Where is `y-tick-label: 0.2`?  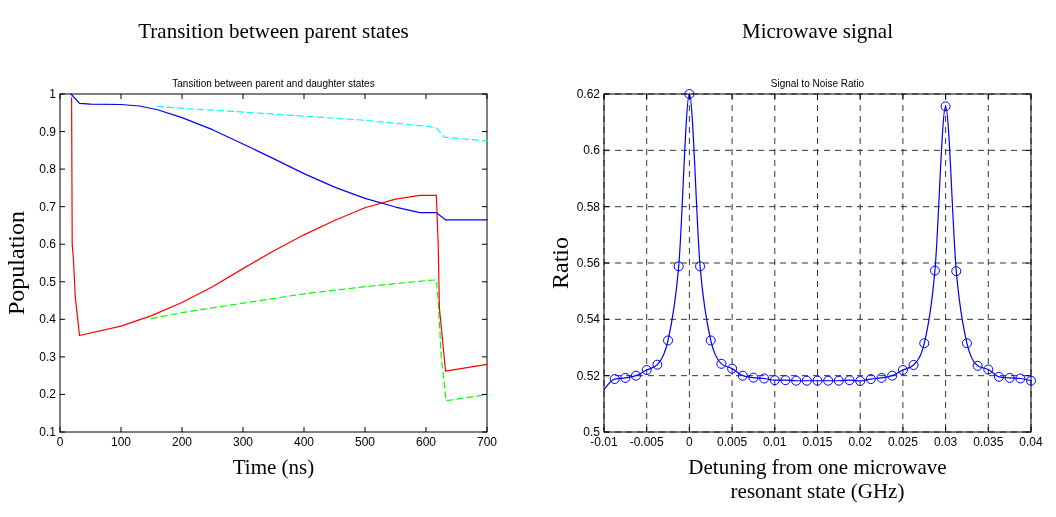 y-tick-label: 0.2 is located at coordinates (48, 394).